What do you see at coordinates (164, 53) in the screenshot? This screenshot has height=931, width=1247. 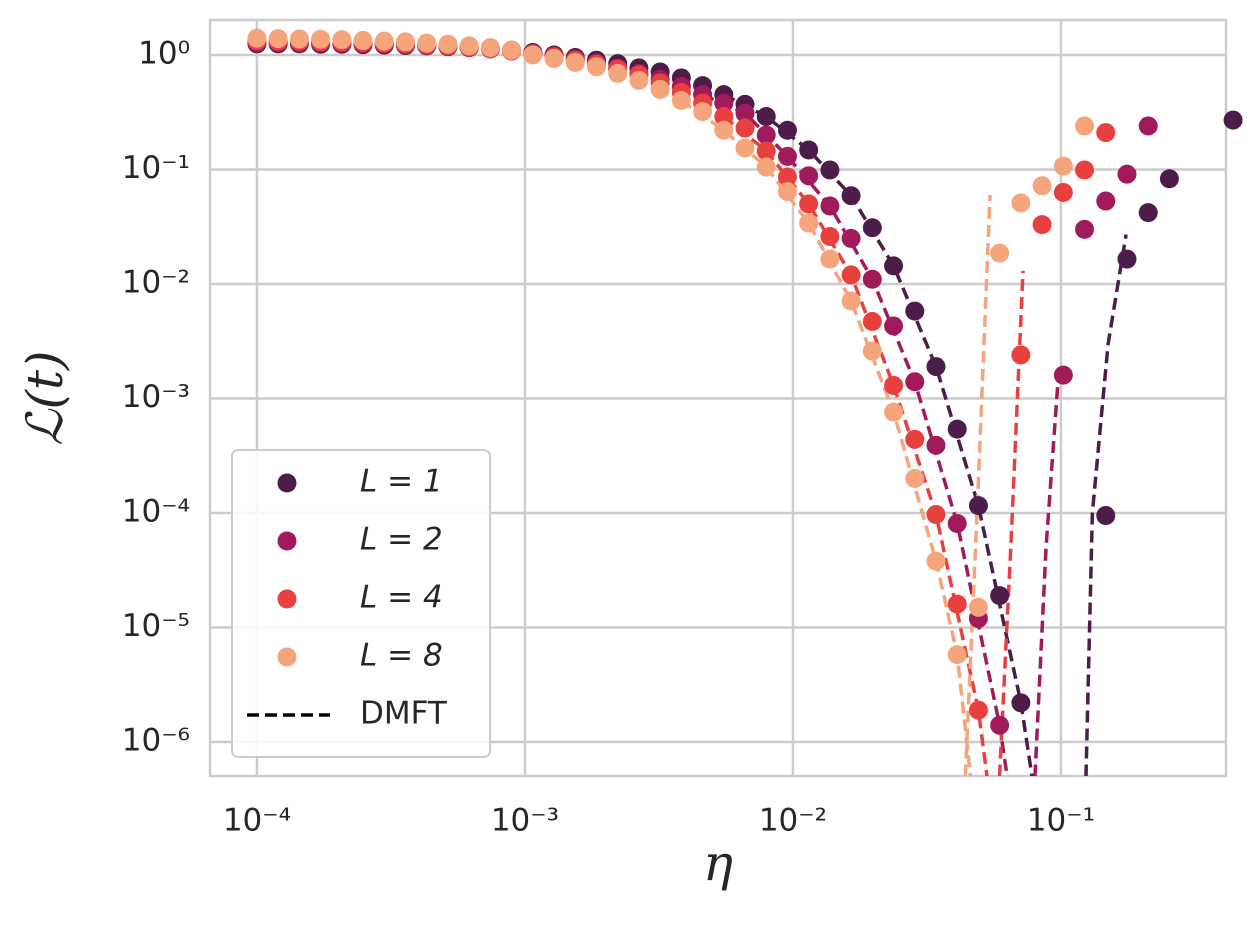 I see `y-tick-label: 10⁰` at bounding box center [164, 53].